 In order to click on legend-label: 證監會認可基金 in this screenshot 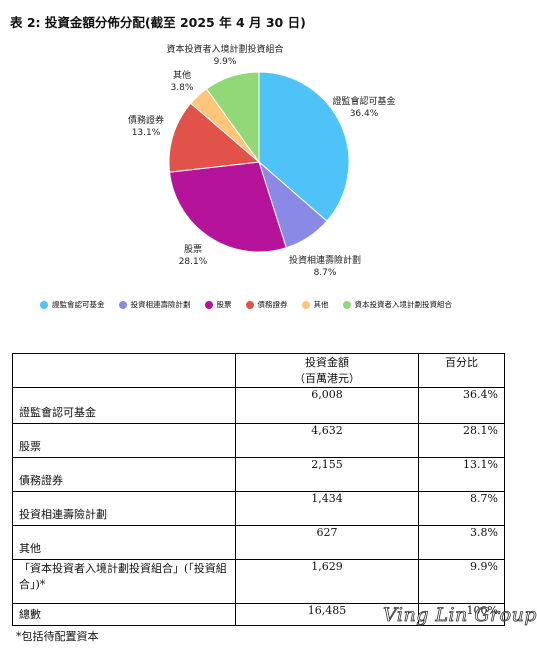, I will do `click(78, 304)`.